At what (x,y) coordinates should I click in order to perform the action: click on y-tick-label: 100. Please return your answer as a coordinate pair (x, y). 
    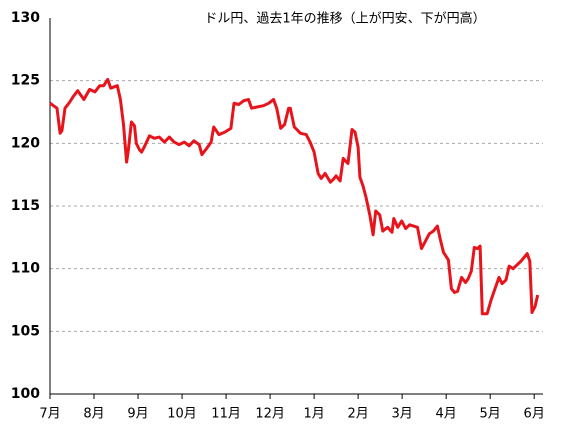
    Looking at the image, I should click on (25, 394).